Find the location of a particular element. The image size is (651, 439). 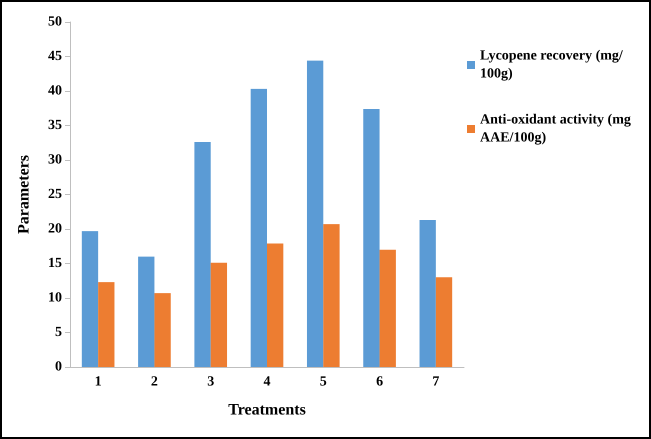

y-tick-label: 15 is located at coordinates (55, 263).